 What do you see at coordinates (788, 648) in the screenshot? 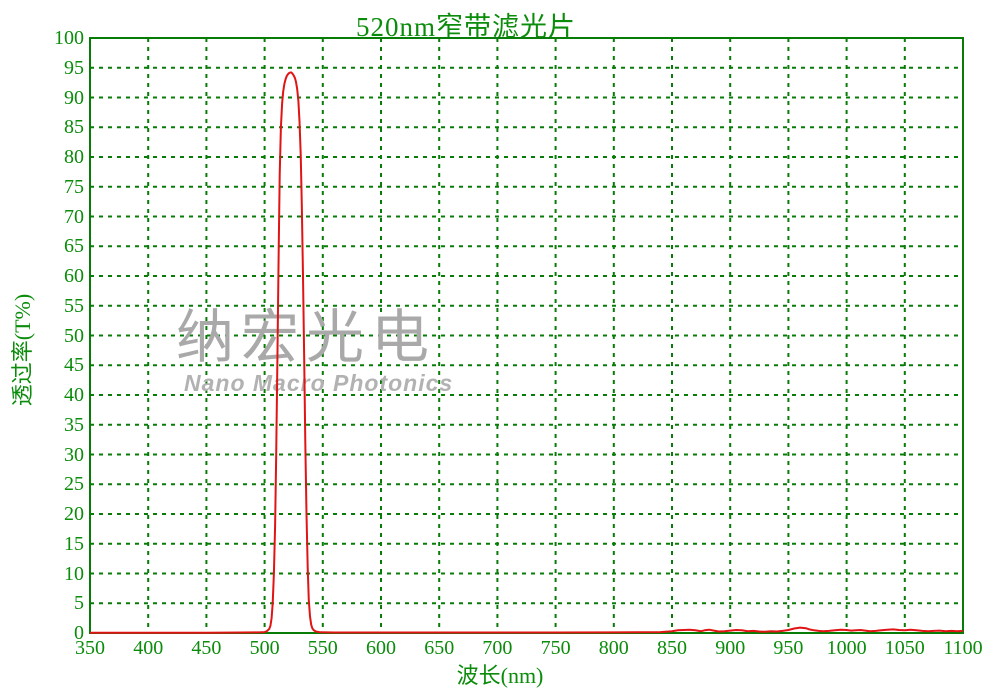
I see `x-tick-label: 950` at bounding box center [788, 648].